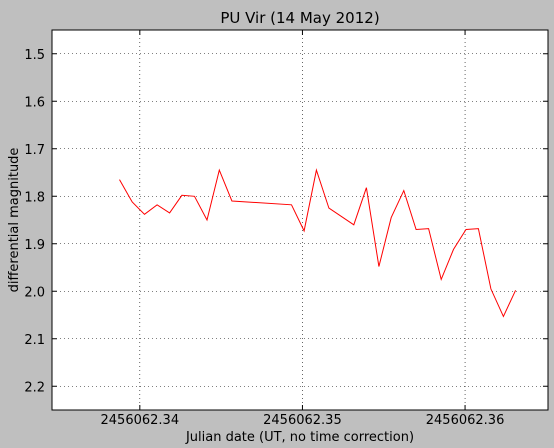  What do you see at coordinates (465, 420) in the screenshot?
I see `x-tick-label: 2456062.36` at bounding box center [465, 420].